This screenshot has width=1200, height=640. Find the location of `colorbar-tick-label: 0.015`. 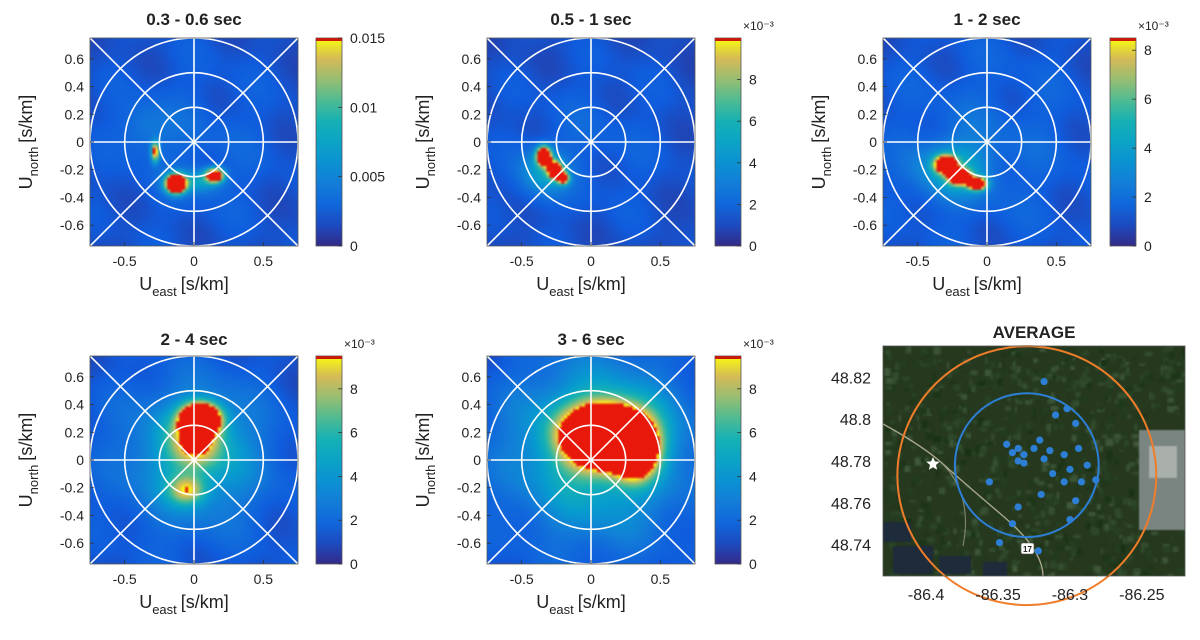

colorbar-tick-label: 0.015 is located at coordinates (367, 38).